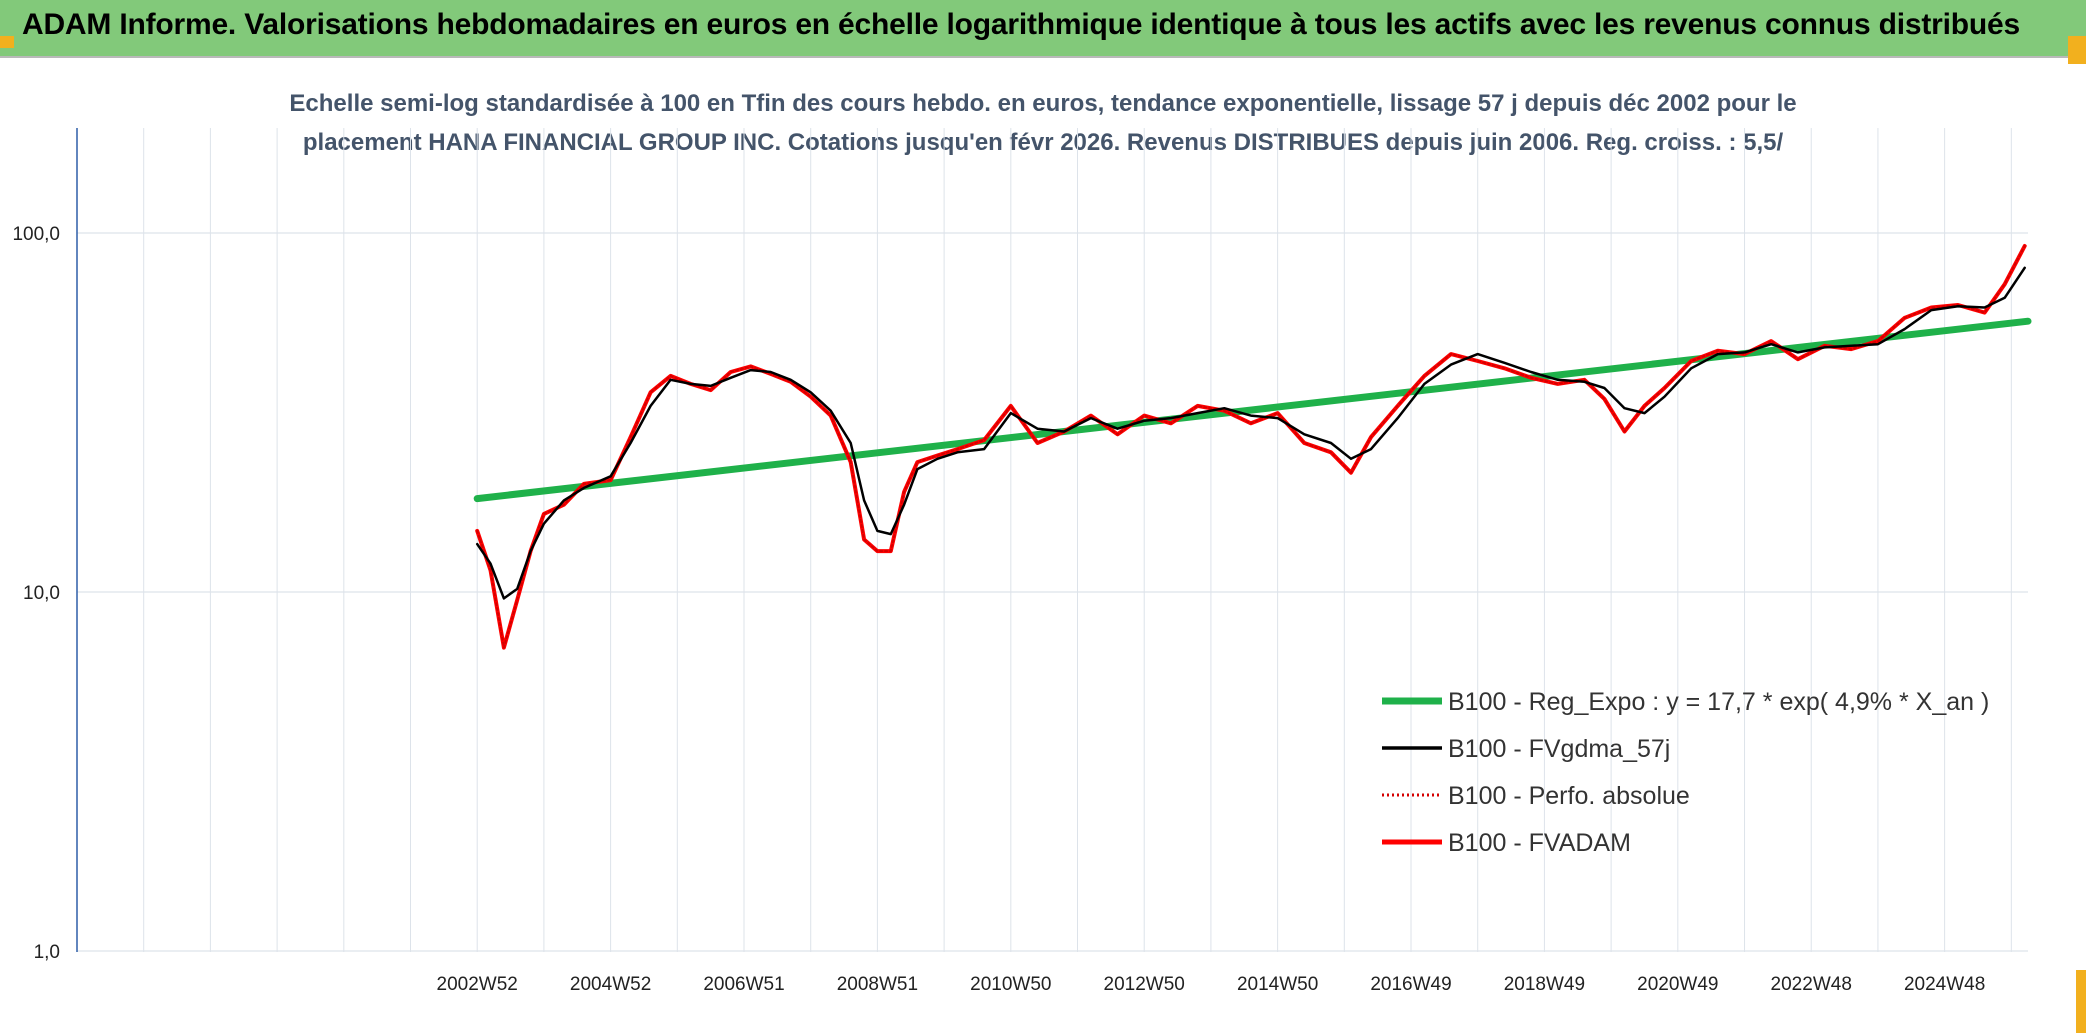  Describe the element at coordinates (1559, 749) in the screenshot. I see `legend-label-fvgdma: B100 - FVgdma_57j` at that location.